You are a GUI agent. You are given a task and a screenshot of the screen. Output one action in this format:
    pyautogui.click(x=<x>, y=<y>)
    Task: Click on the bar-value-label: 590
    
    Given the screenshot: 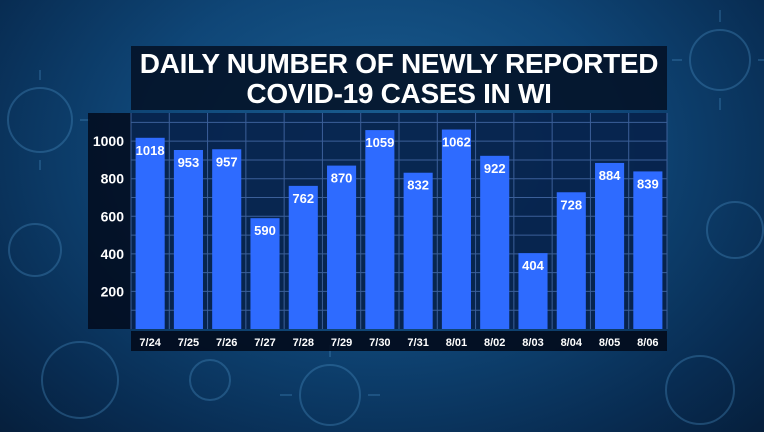 What is the action you would take?
    pyautogui.click(x=265, y=230)
    